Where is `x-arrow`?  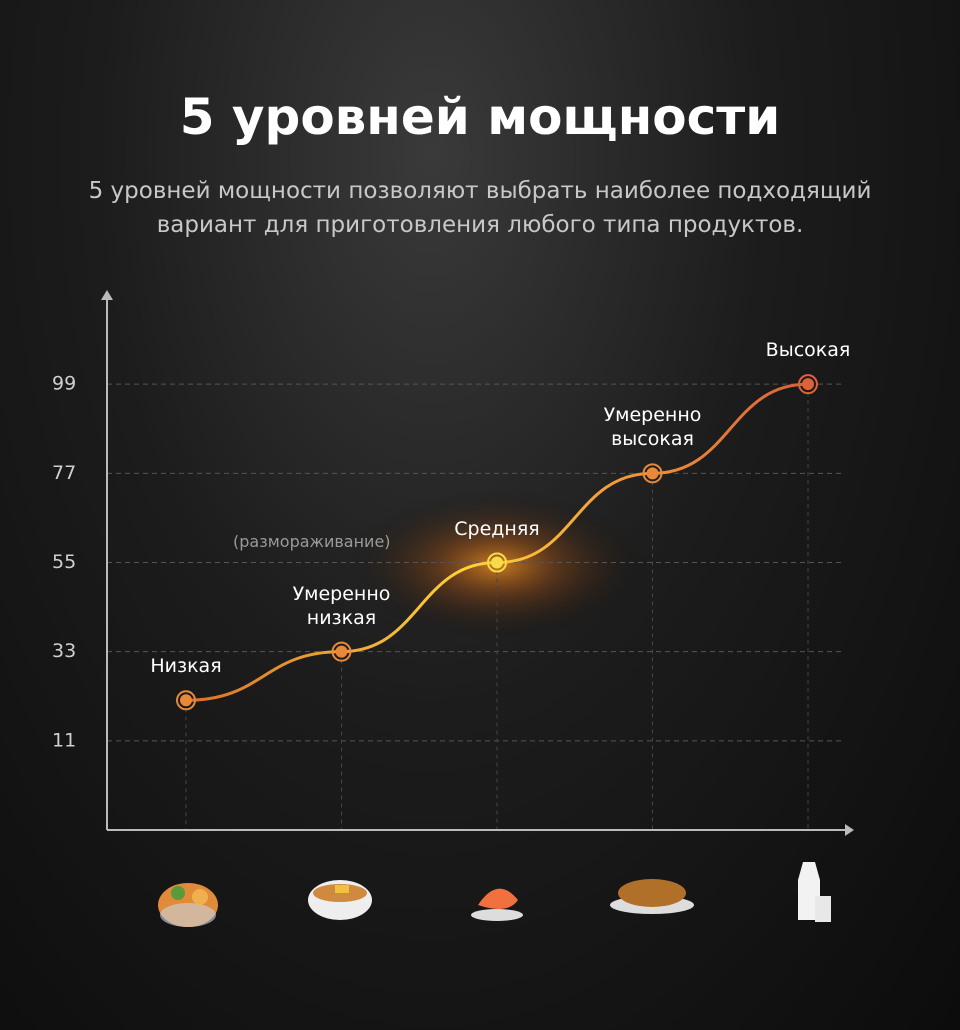 x-arrow is located at coordinates (849, 830).